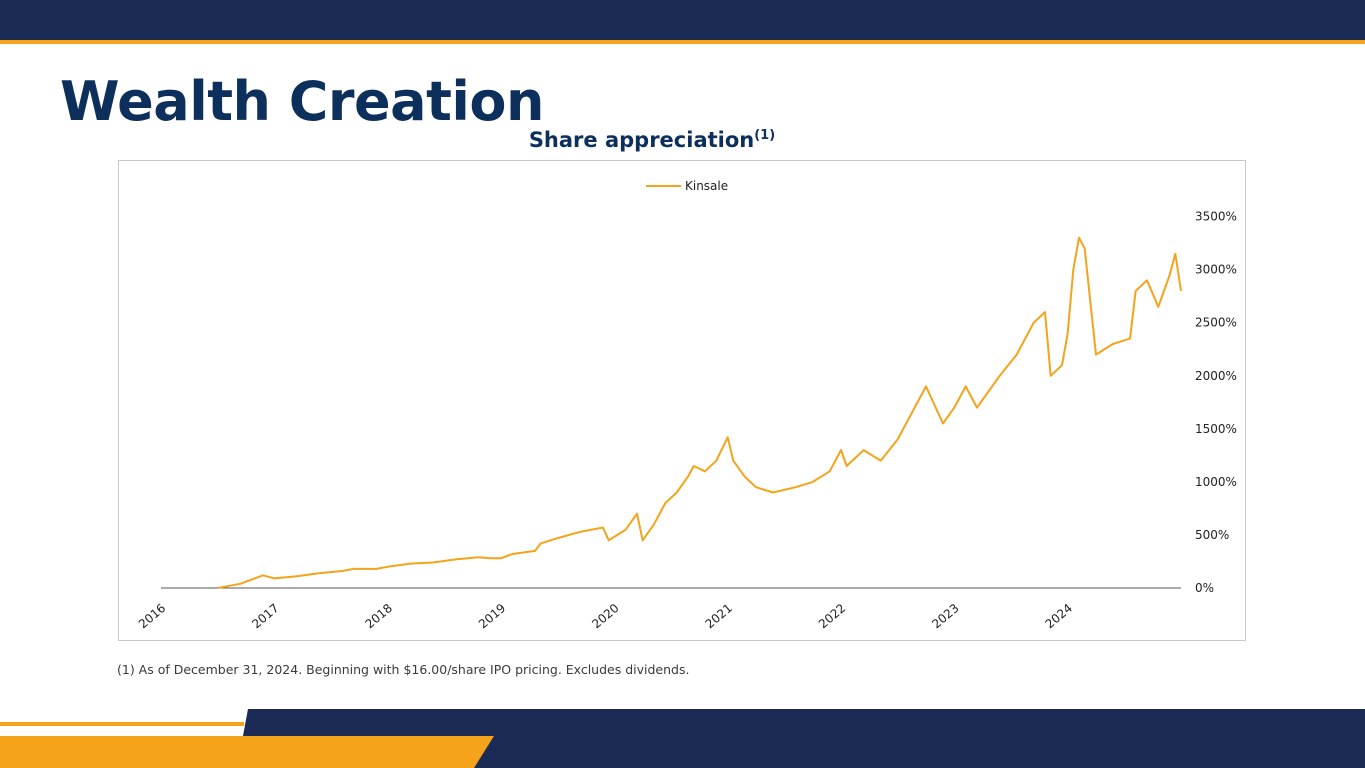 This screenshot has height=768, width=1365. I want to click on x-tick-label: 2017, so click(265, 616).